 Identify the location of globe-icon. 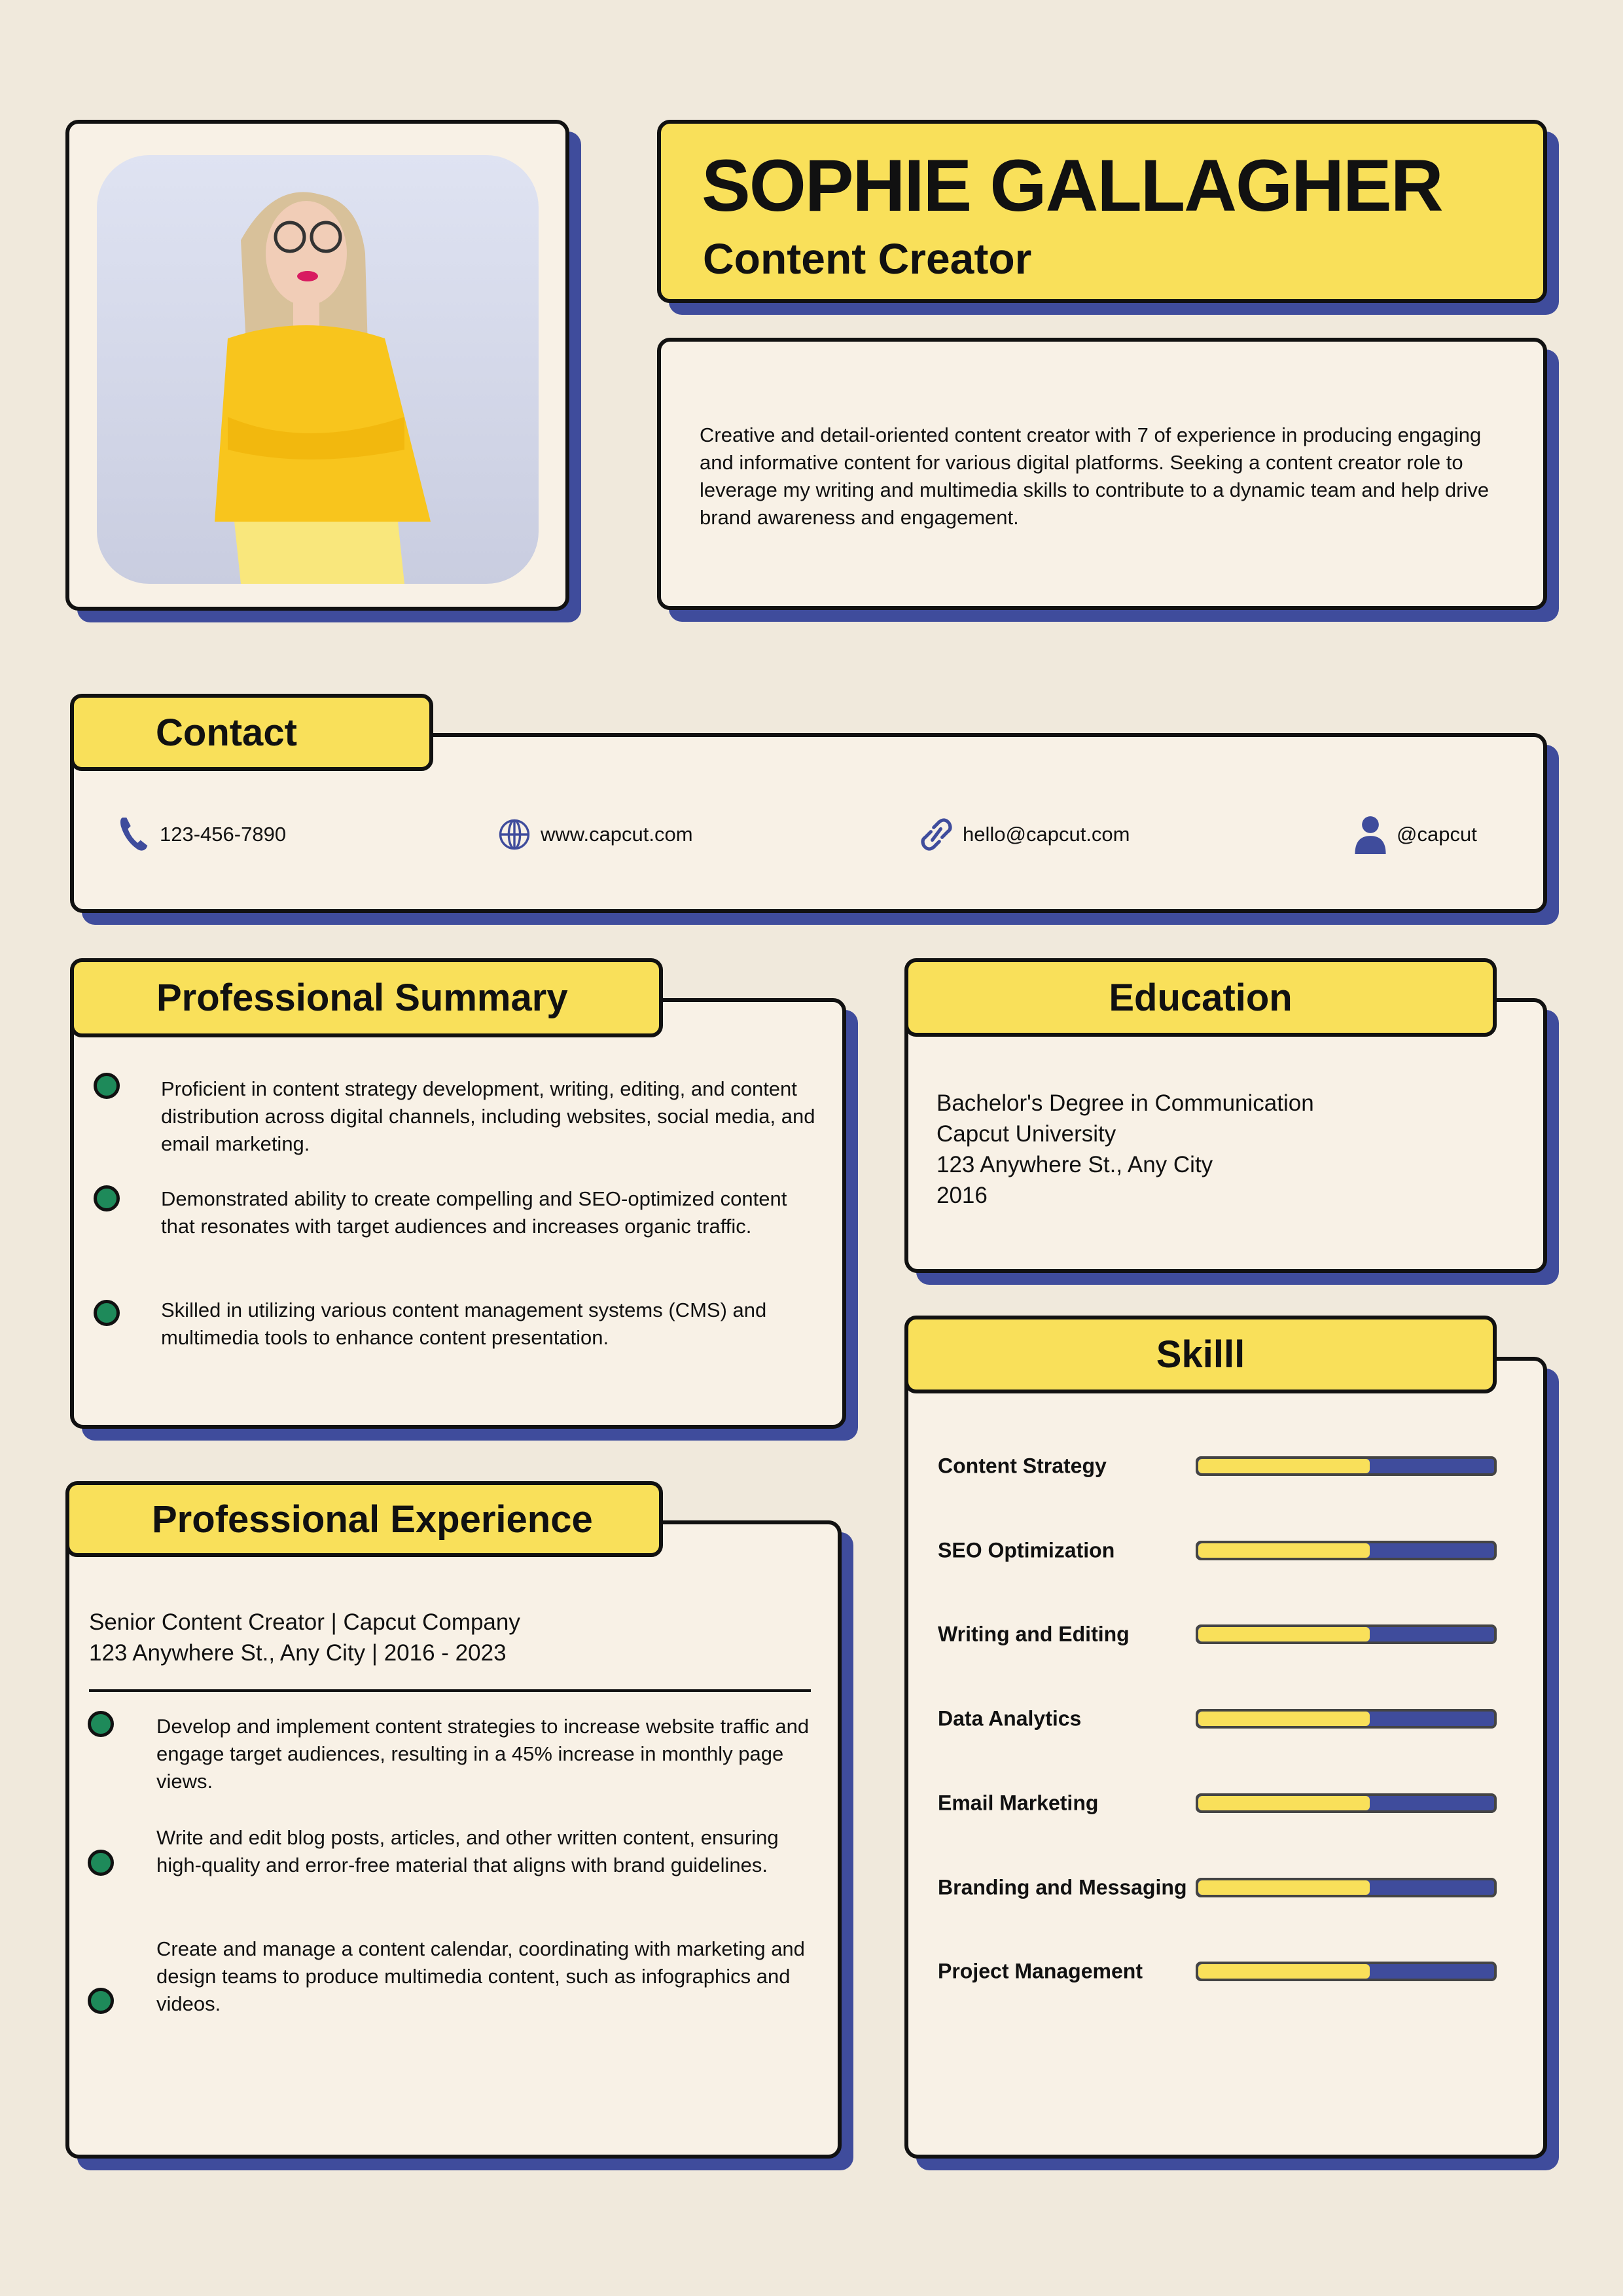
(514, 834).